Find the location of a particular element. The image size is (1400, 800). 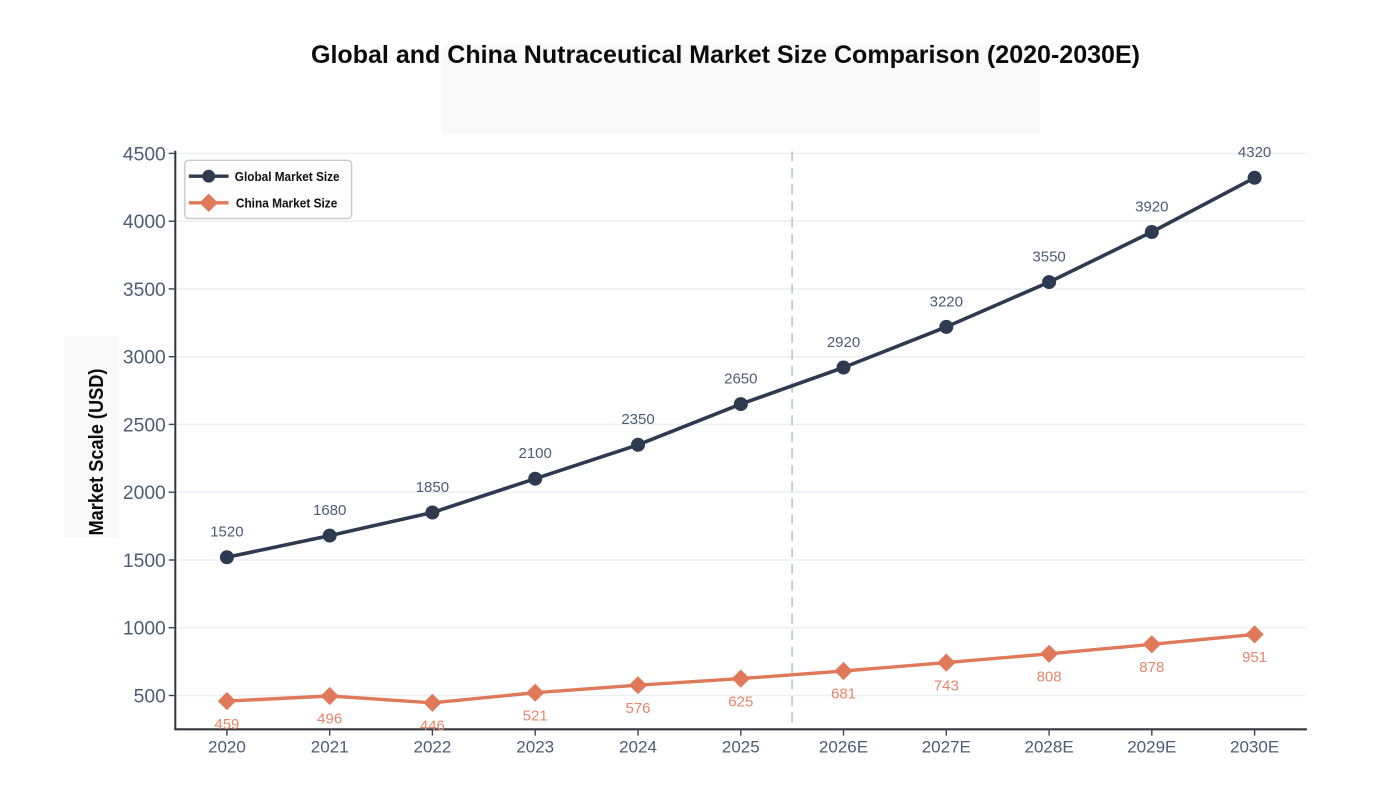

svg-text: 625 is located at coordinates (740, 701).